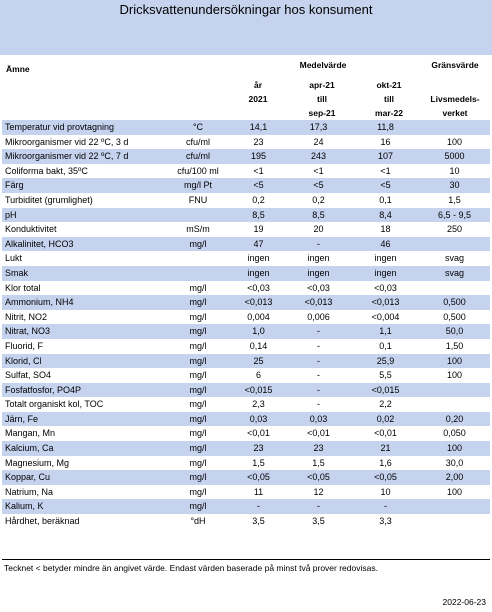 This screenshot has height=612, width=492. Describe the element at coordinates (83, 244) in the screenshot. I see `row-name: Alkalinitet, HCO3` at that location.